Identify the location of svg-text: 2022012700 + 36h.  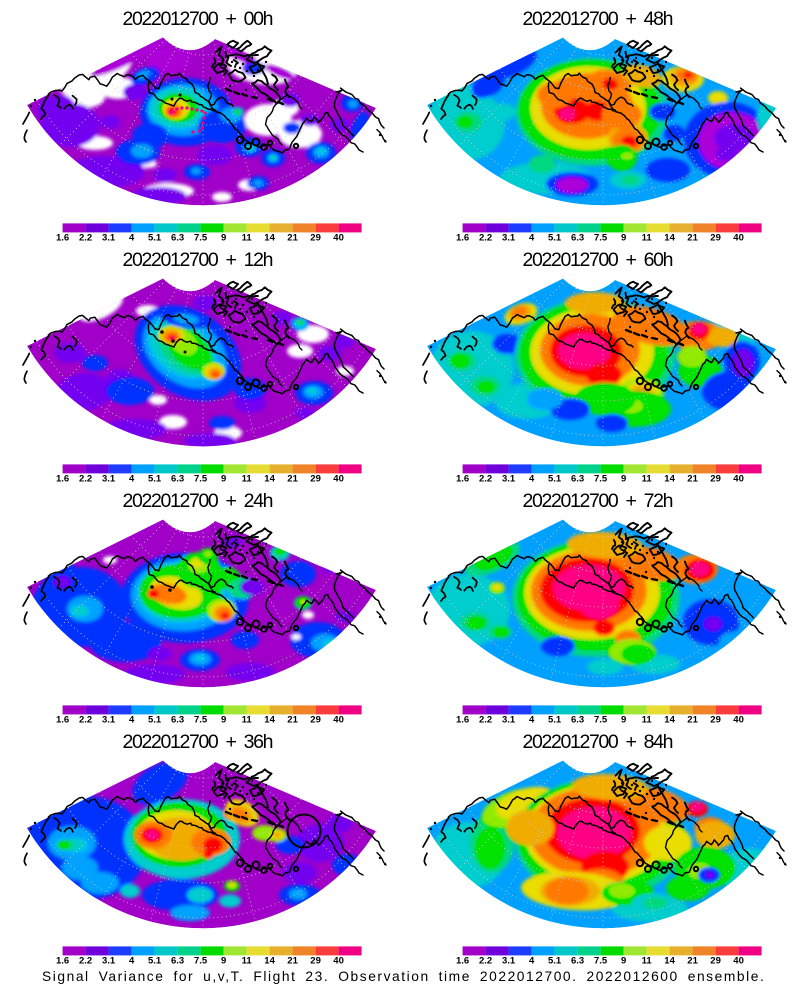
(198, 742).